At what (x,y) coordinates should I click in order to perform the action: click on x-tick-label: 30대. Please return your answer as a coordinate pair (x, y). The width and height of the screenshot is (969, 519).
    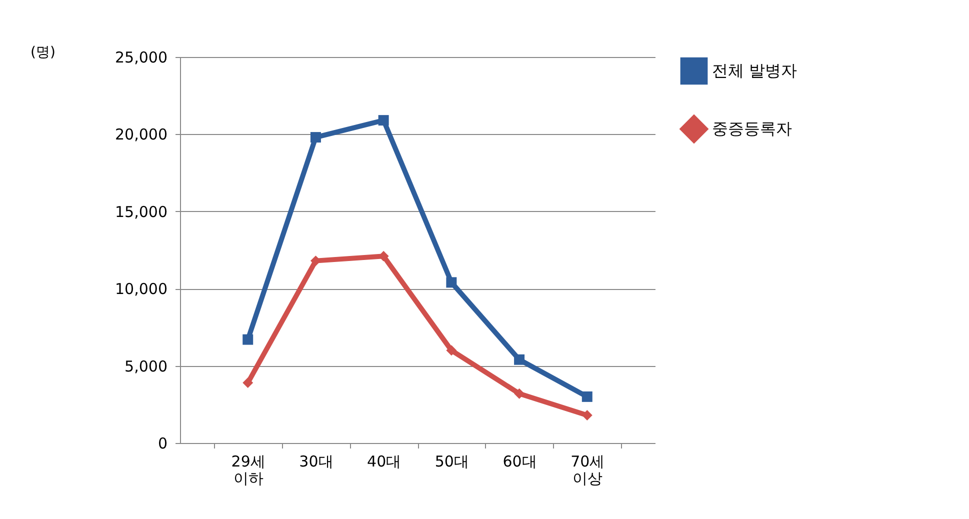
    Looking at the image, I should click on (316, 461).